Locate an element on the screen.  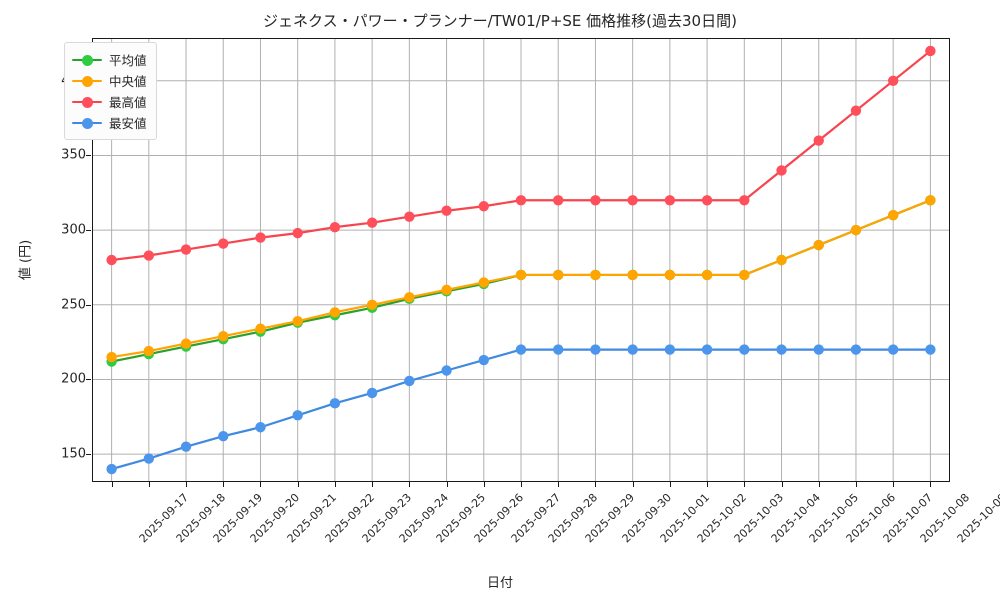
chart-title: ジェネクス・パワー・プランナー/TW01/P+SE 価格推移(過去30日間) is located at coordinates (500, 21).